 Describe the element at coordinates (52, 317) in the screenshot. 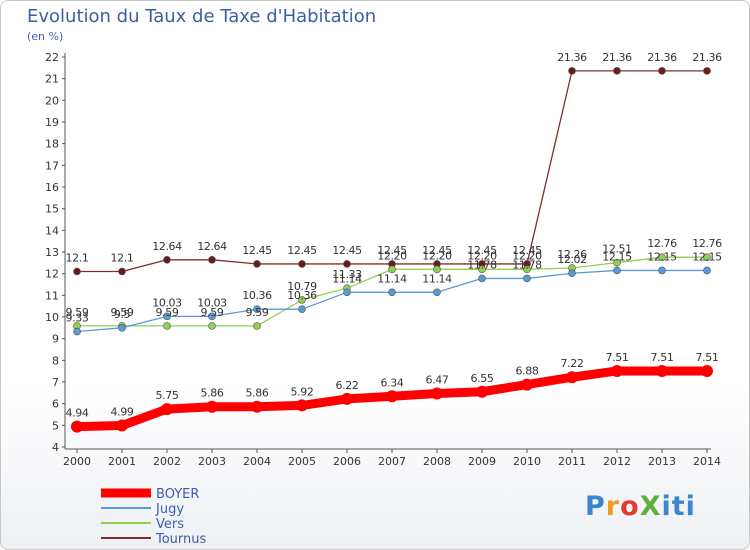

I see `y-tick-label: 10` at that location.